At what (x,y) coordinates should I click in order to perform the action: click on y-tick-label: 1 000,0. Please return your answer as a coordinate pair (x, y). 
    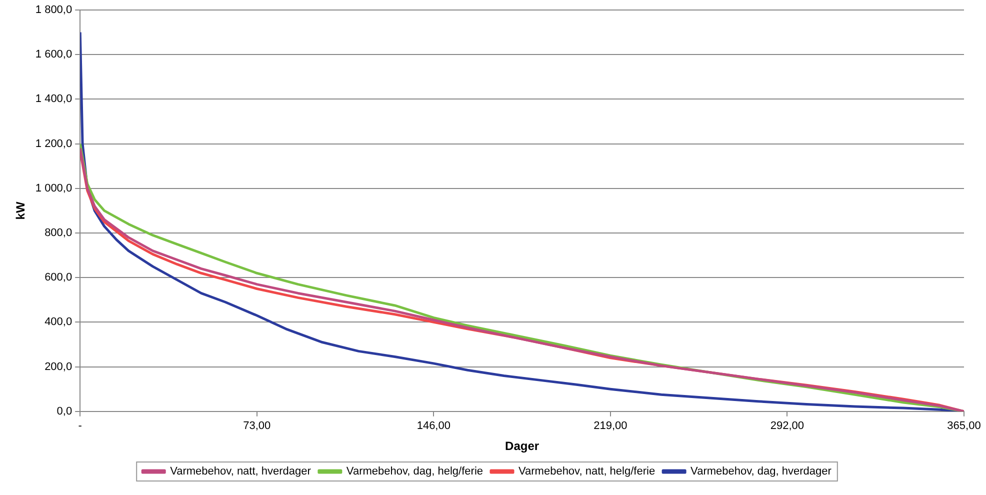
    Looking at the image, I should click on (53, 188).